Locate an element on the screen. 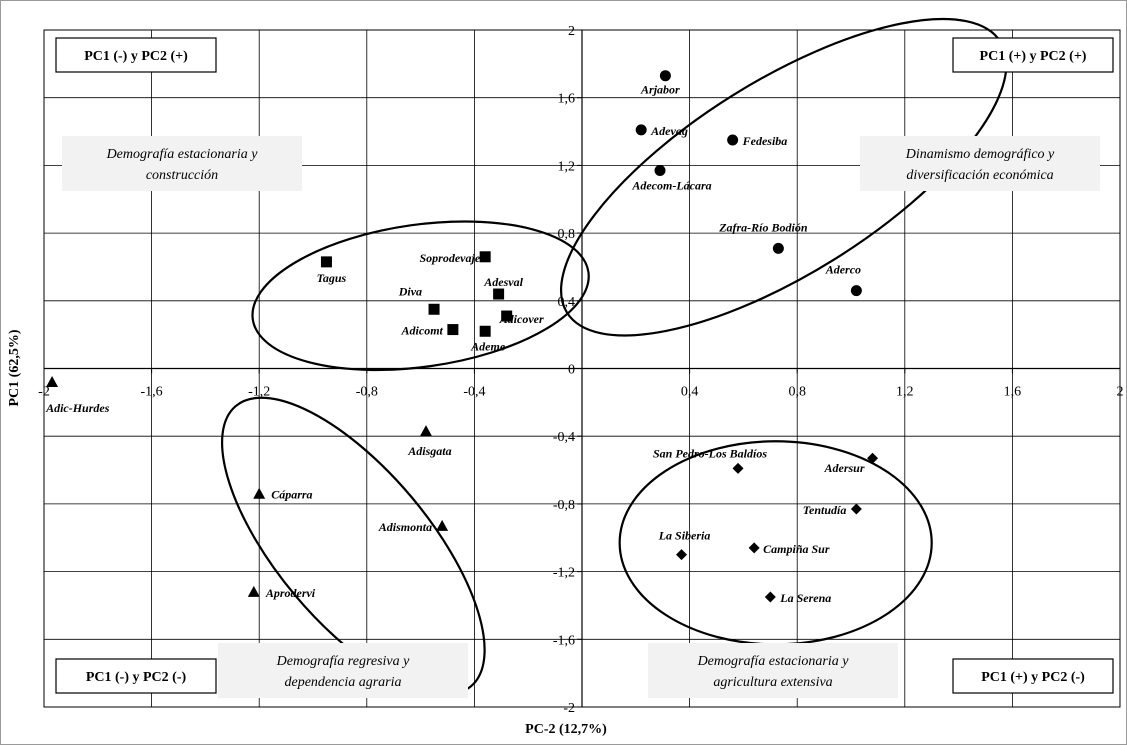 This screenshot has height=745, width=1127. point-label: Soprodevaje is located at coordinates (450, 258).